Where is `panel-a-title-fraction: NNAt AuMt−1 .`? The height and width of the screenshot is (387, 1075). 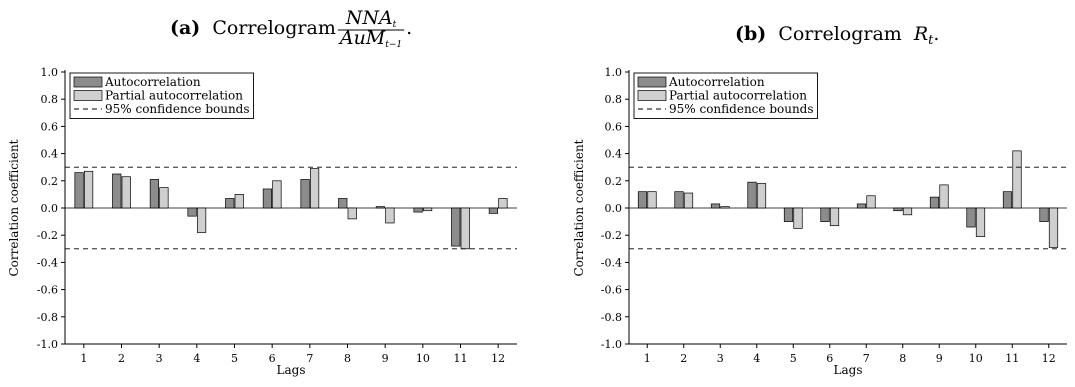
panel-a-title-fraction: NNAt AuMt−1 . is located at coordinates (374, 28).